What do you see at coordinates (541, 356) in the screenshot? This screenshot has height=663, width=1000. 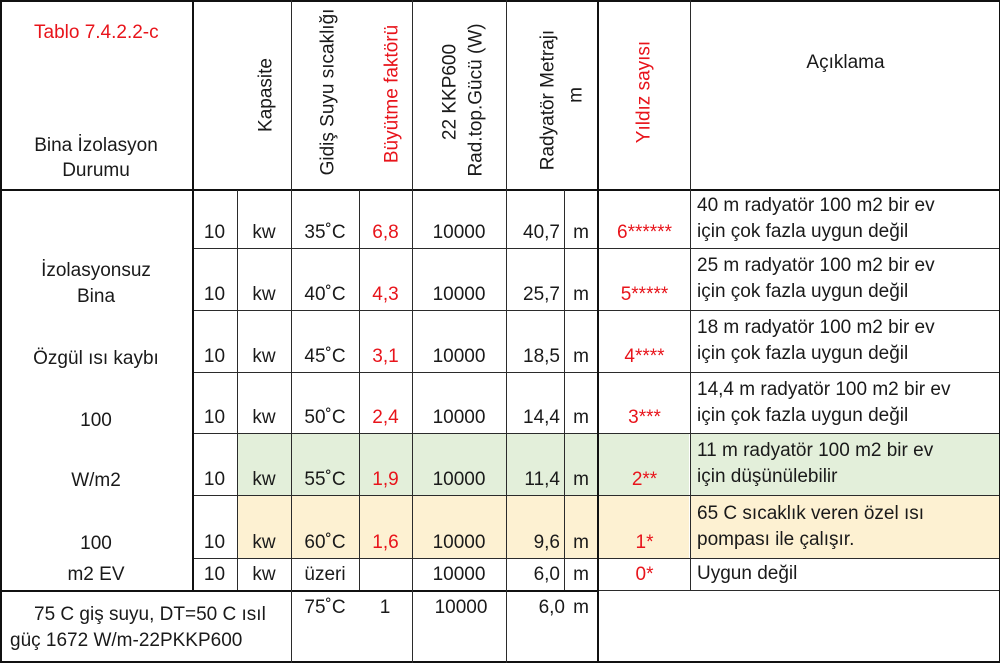 I see `cell-len: 18,5` at bounding box center [541, 356].